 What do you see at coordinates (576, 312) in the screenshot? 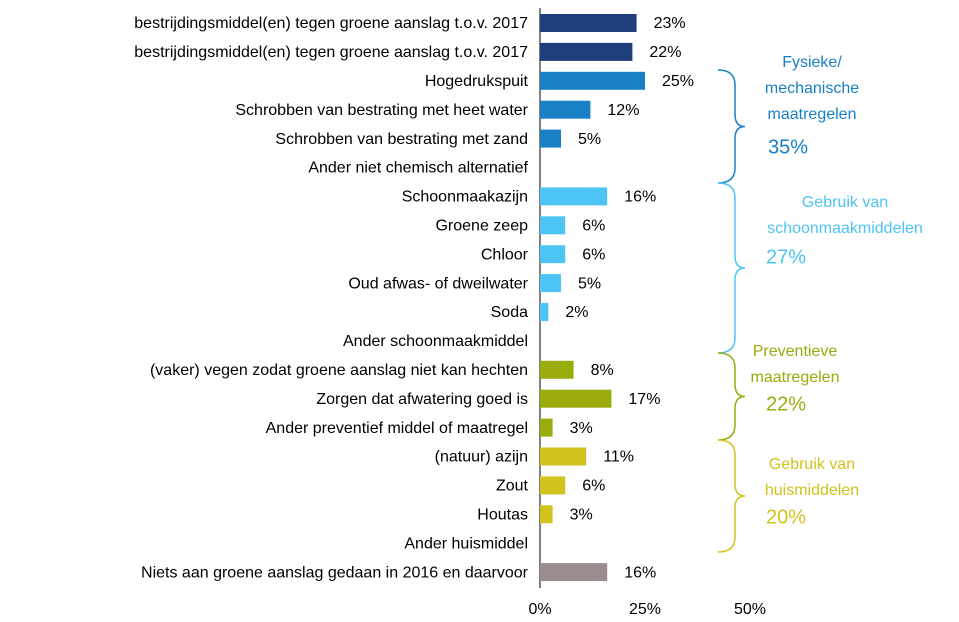
I see `value-label: 2%` at bounding box center [576, 312].